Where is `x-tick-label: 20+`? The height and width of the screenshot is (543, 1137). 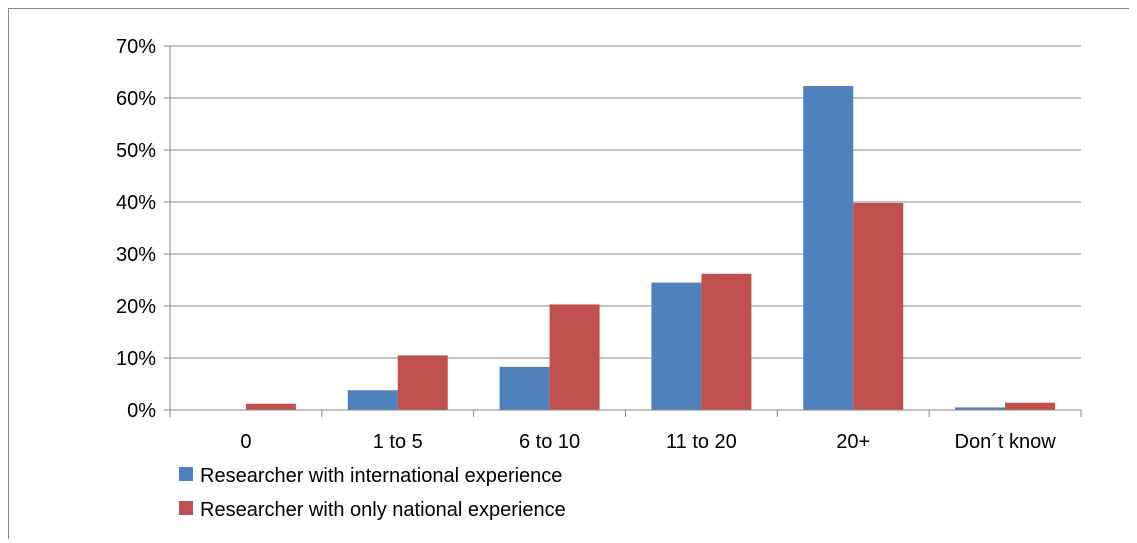 x-tick-label: 20+ is located at coordinates (853, 442).